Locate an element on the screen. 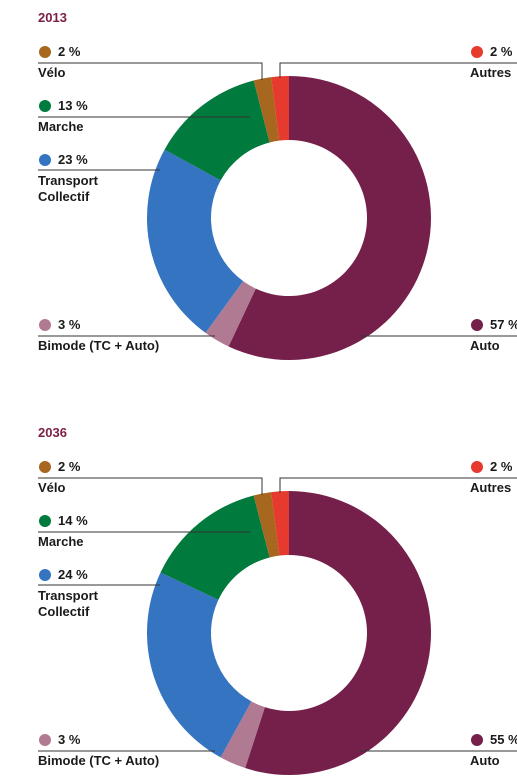 The image size is (517, 776). value-label: 57 % is located at coordinates (503, 324).